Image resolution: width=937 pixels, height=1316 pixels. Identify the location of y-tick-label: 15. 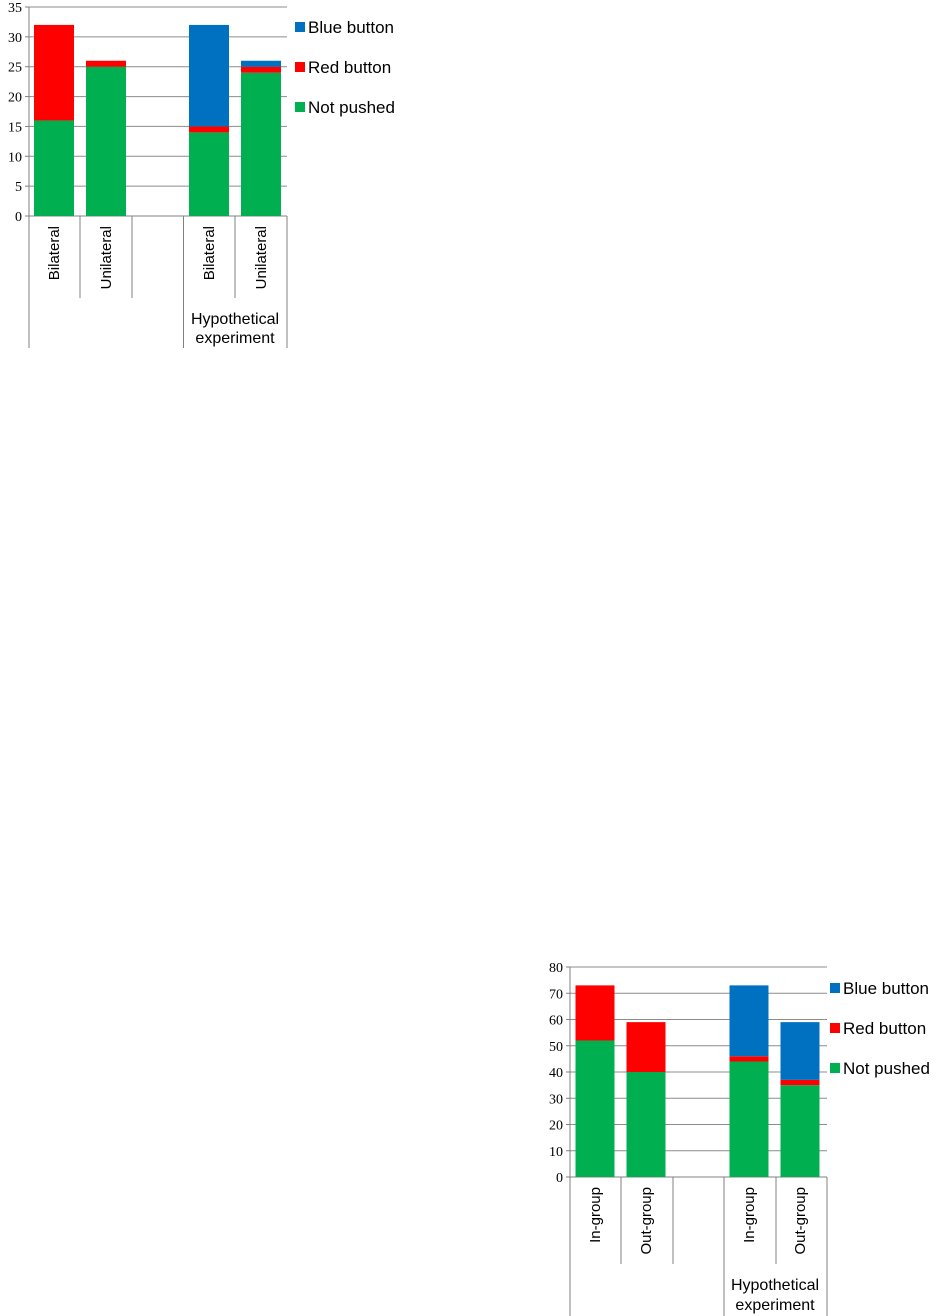
(15, 127).